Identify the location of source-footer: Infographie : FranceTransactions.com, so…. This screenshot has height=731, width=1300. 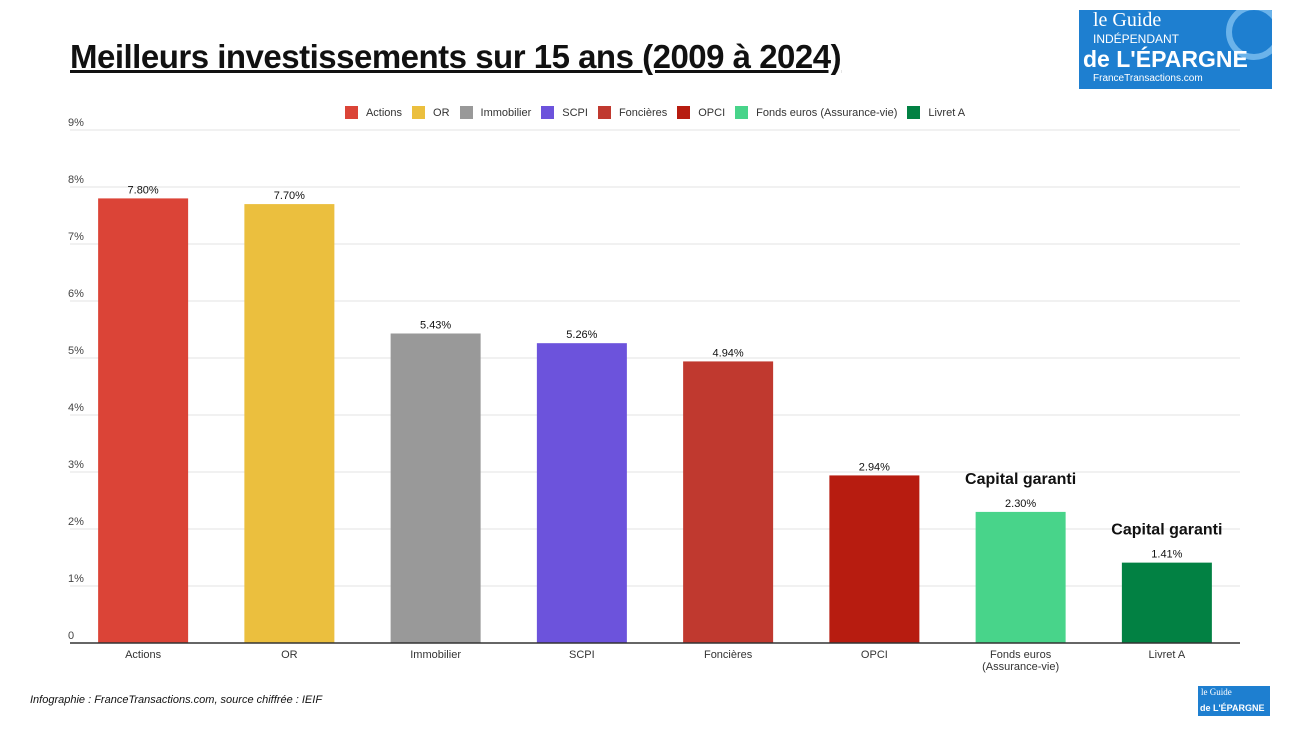
(176, 700).